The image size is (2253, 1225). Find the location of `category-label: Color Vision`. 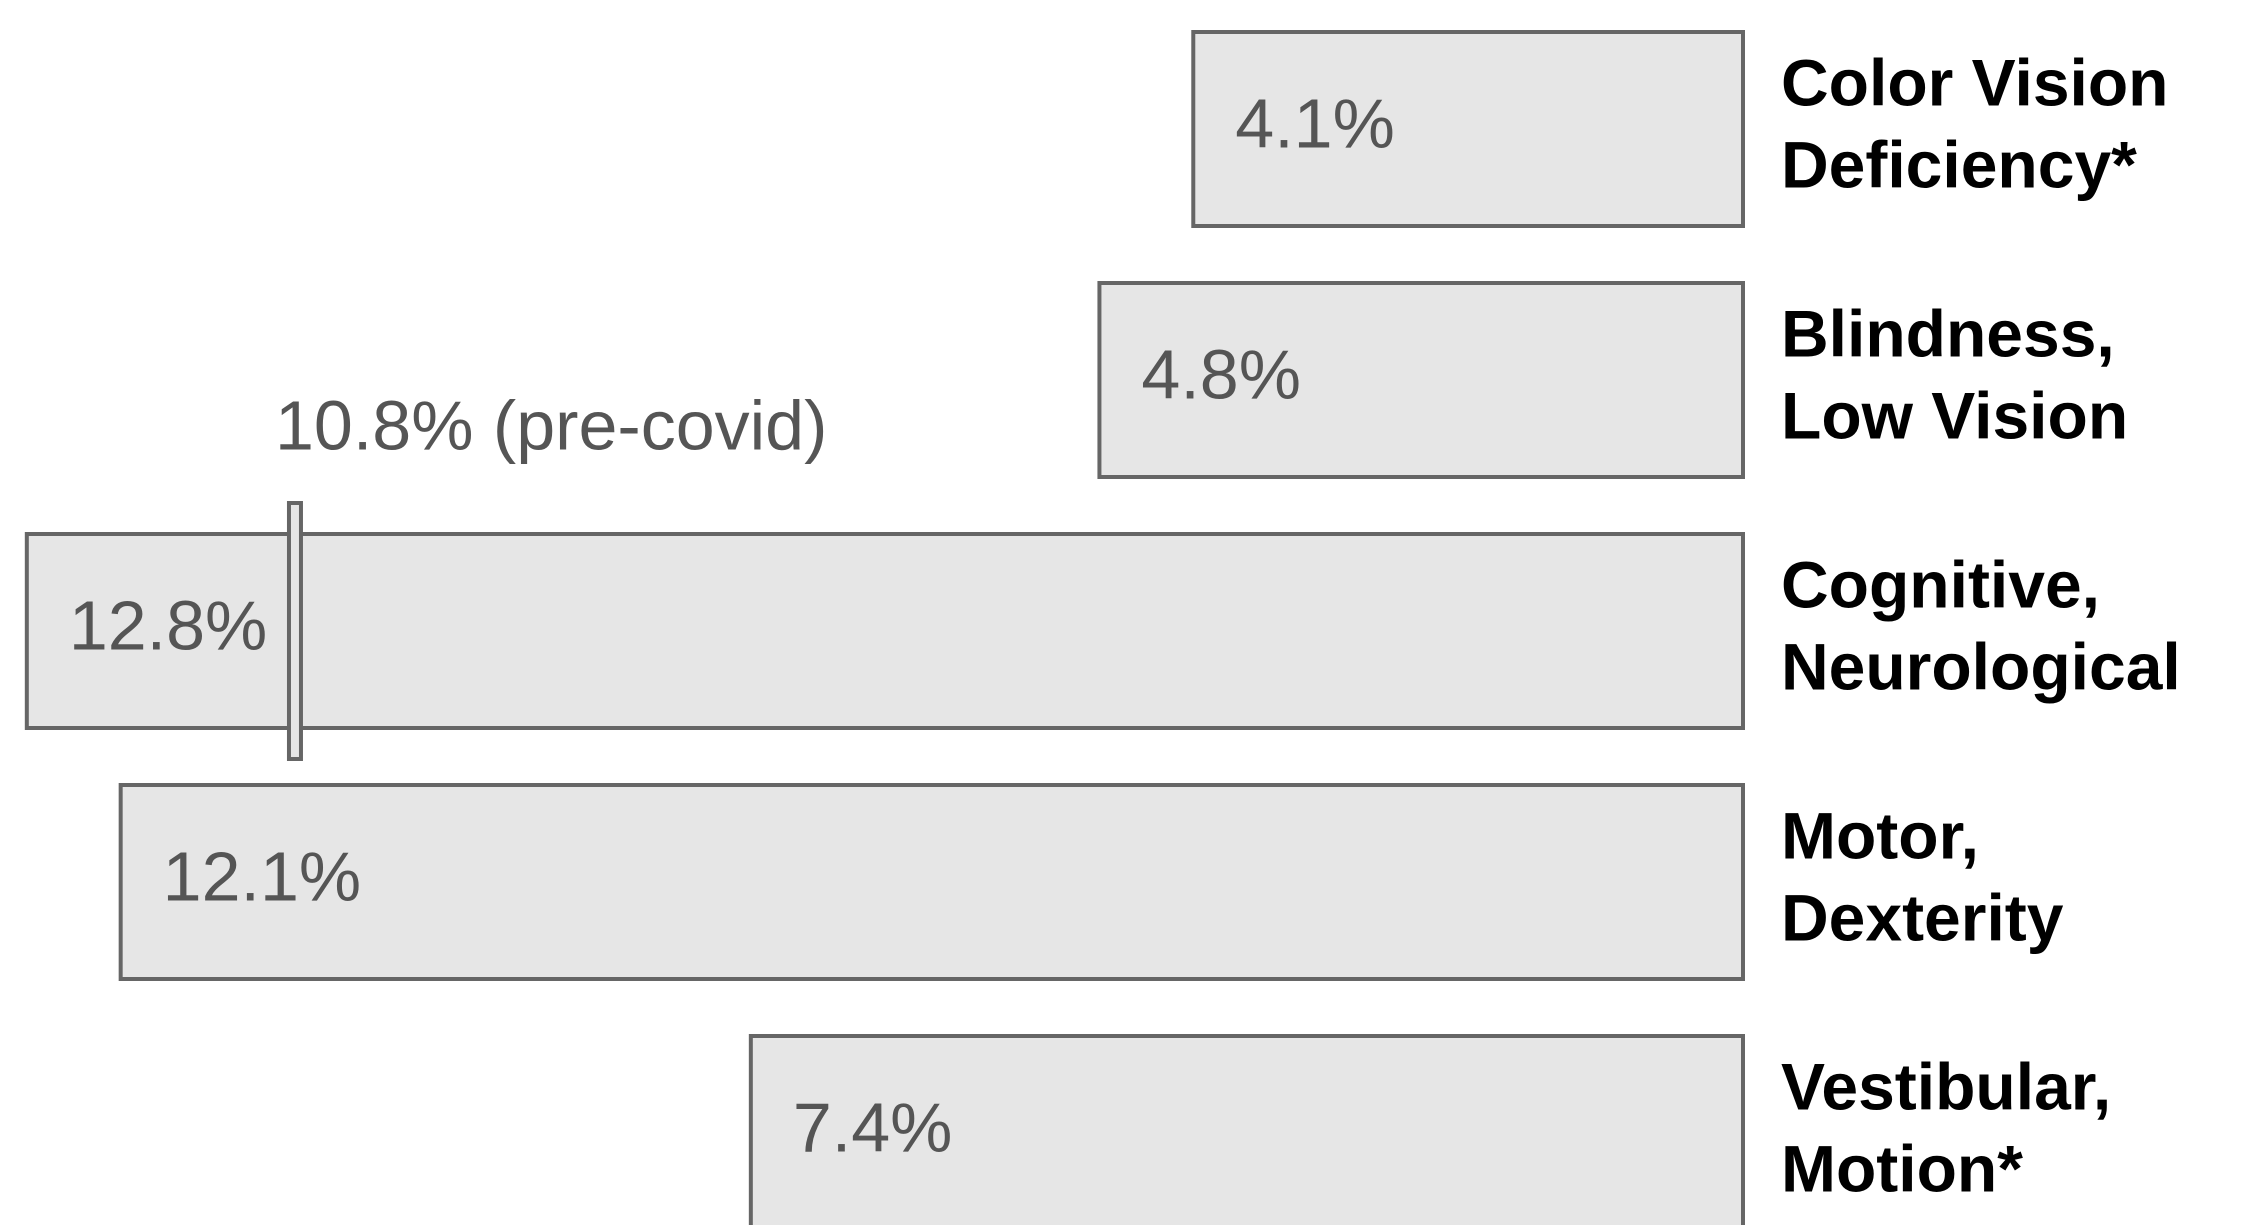

category-label: Color Vision is located at coordinates (1975, 82).